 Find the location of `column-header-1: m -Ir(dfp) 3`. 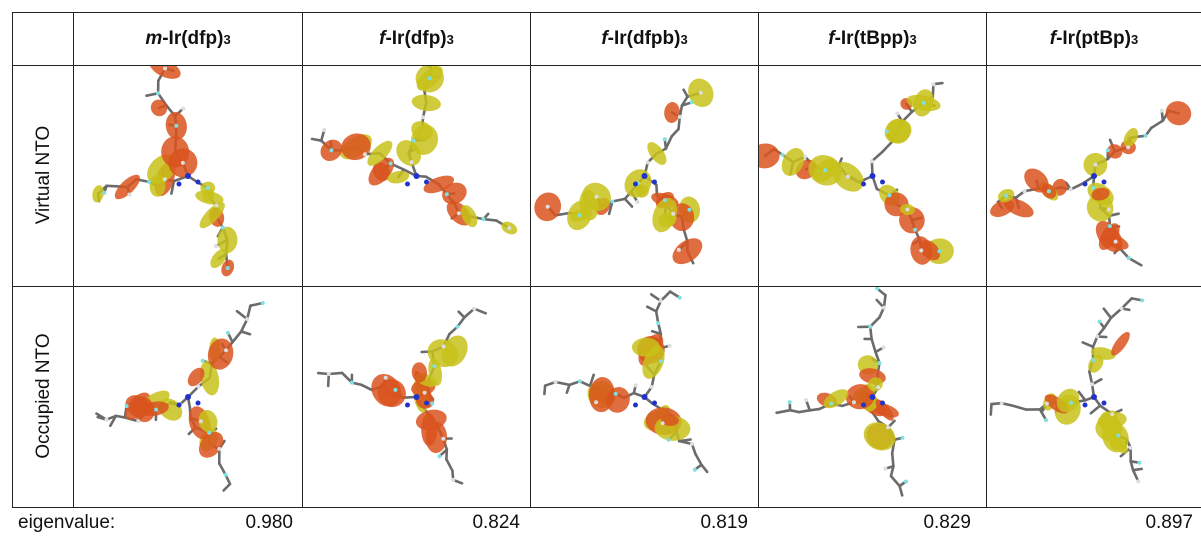

column-header-1: m -Ir(dfp) 3 is located at coordinates (188, 38).